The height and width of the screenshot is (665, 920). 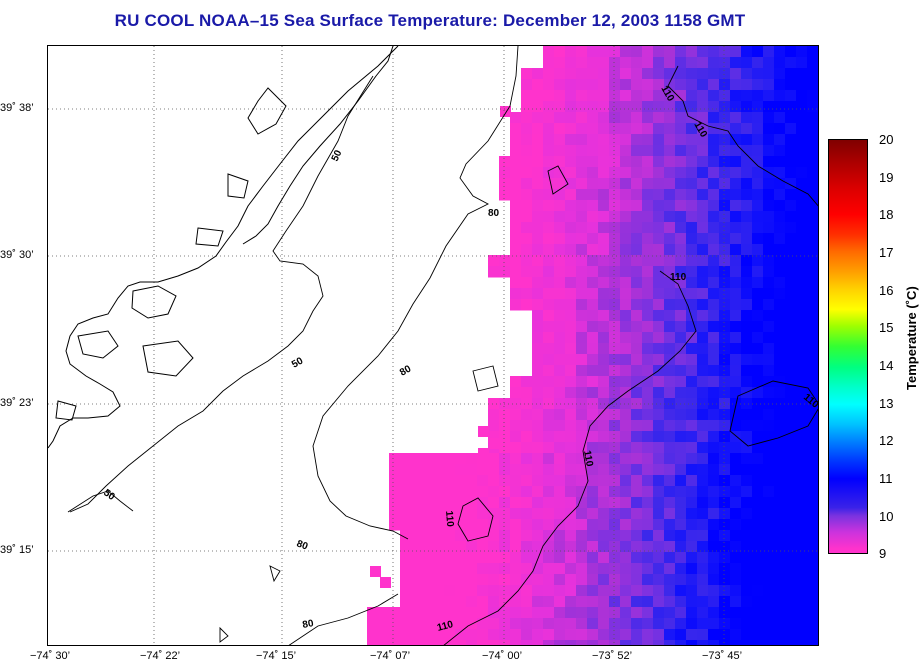 I want to click on colorbar-tick: 15, so click(x=886, y=327).